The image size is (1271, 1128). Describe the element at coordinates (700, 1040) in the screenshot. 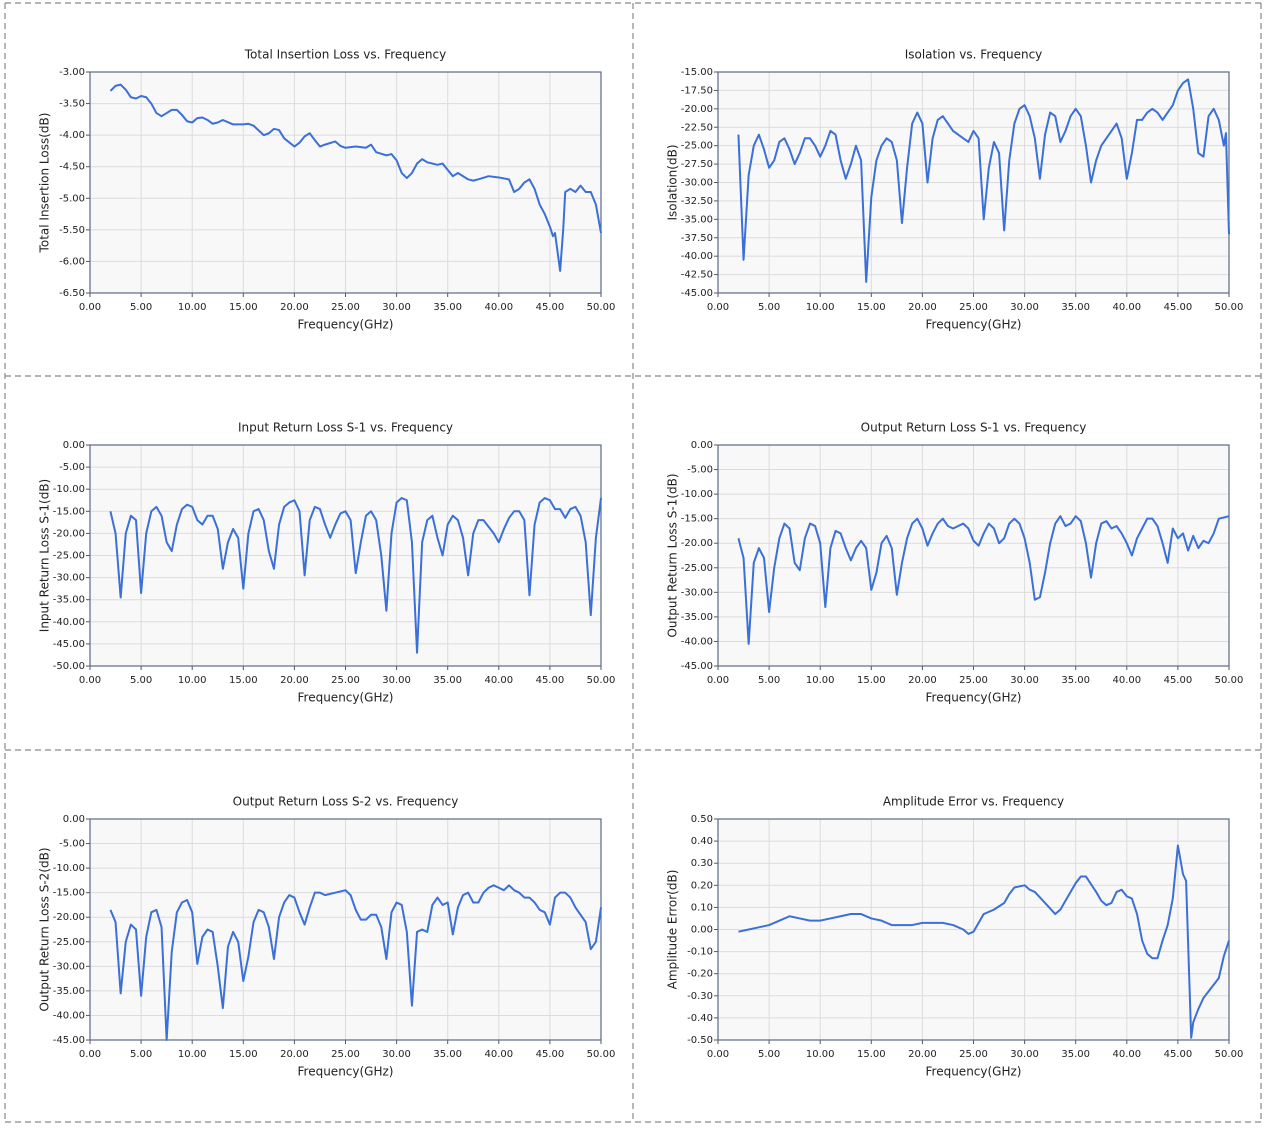

I see `y-tick-label: -0.50` at that location.